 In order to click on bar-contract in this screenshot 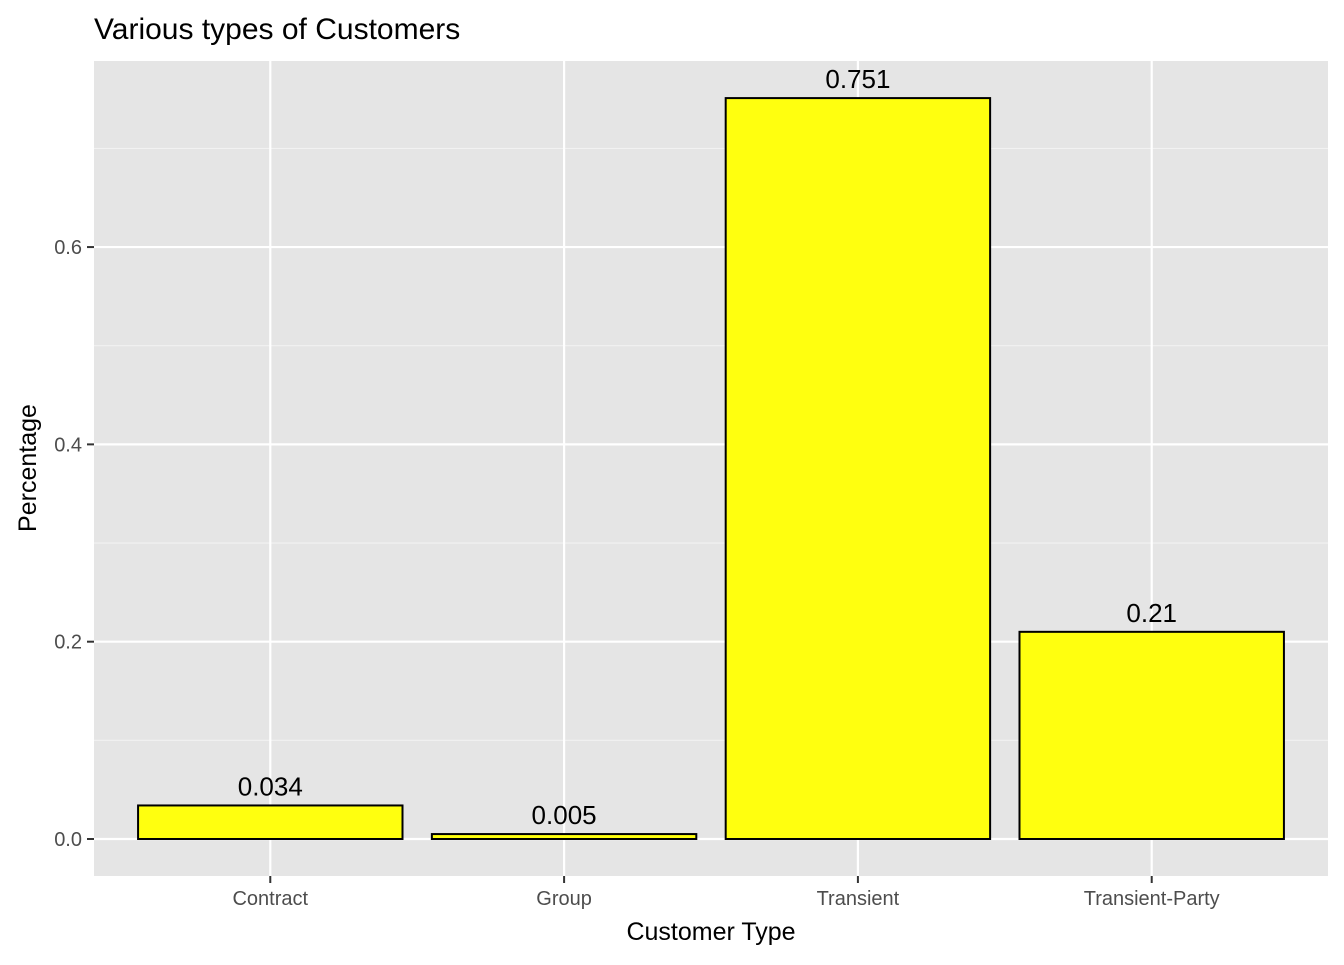, I will do `click(270, 822)`.